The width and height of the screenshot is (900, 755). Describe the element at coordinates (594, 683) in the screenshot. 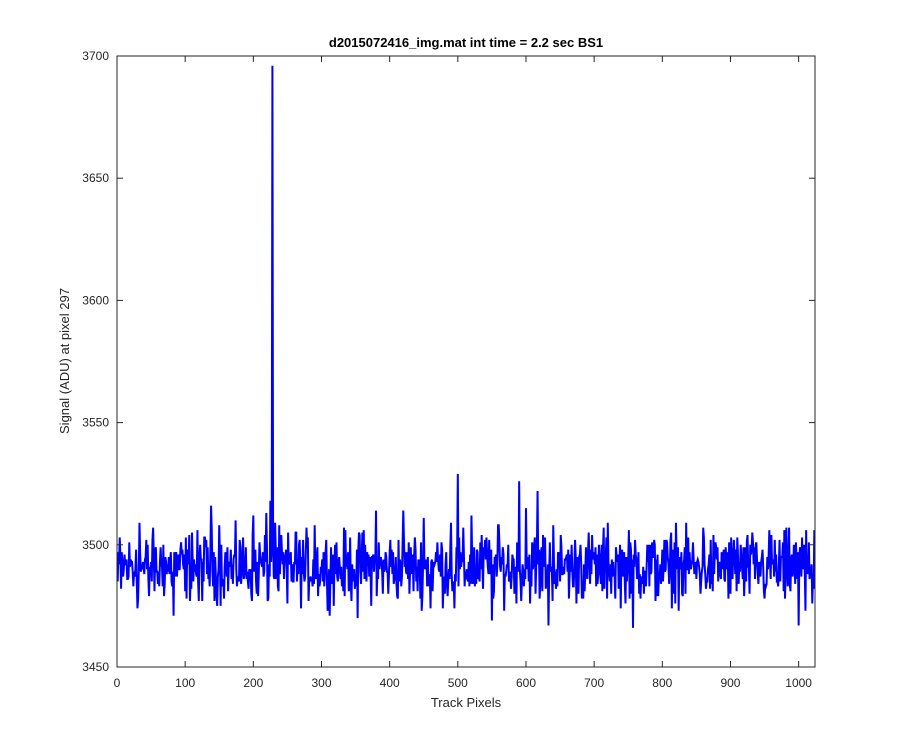

I see `x-tick-label: 700` at that location.